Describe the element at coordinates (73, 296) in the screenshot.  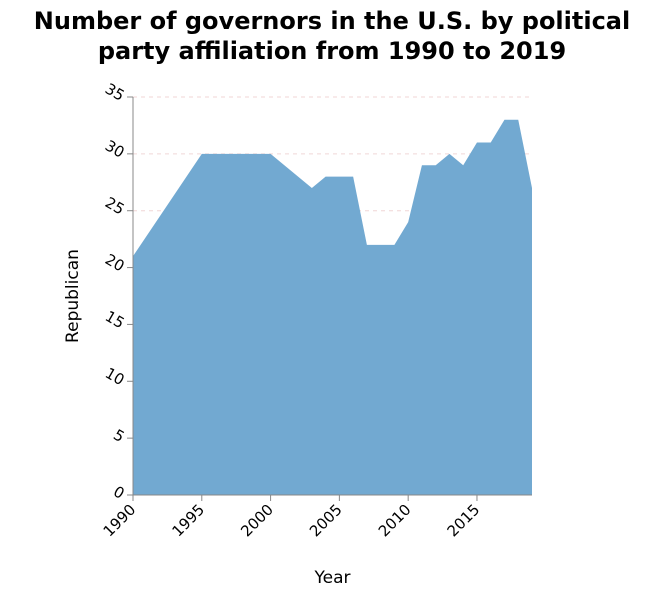
I see `y-axis-title: Republican` at that location.